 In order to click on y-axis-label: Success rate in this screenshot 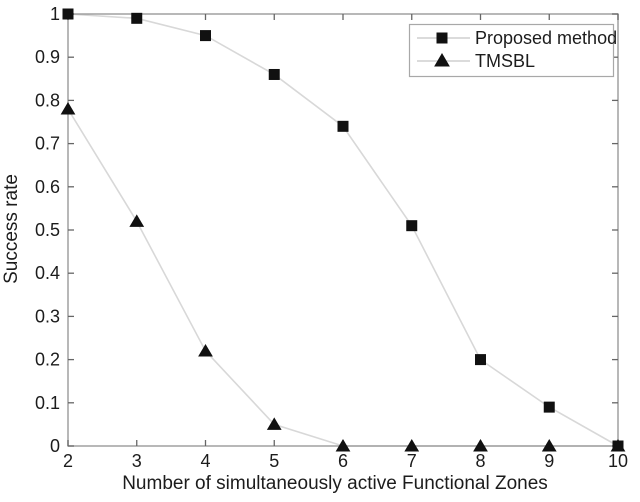, I will do `click(11, 229)`.